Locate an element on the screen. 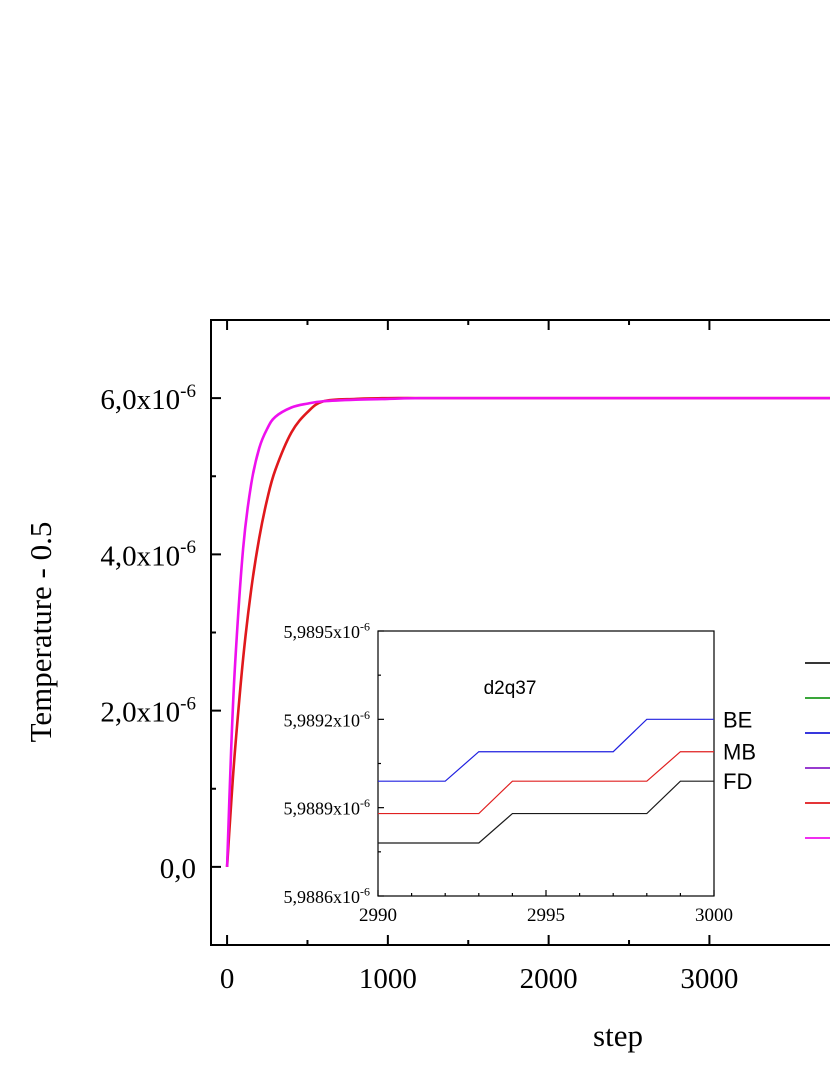 The height and width of the screenshot is (1075, 830). inset-annotation: d2q37 is located at coordinates (510, 688).